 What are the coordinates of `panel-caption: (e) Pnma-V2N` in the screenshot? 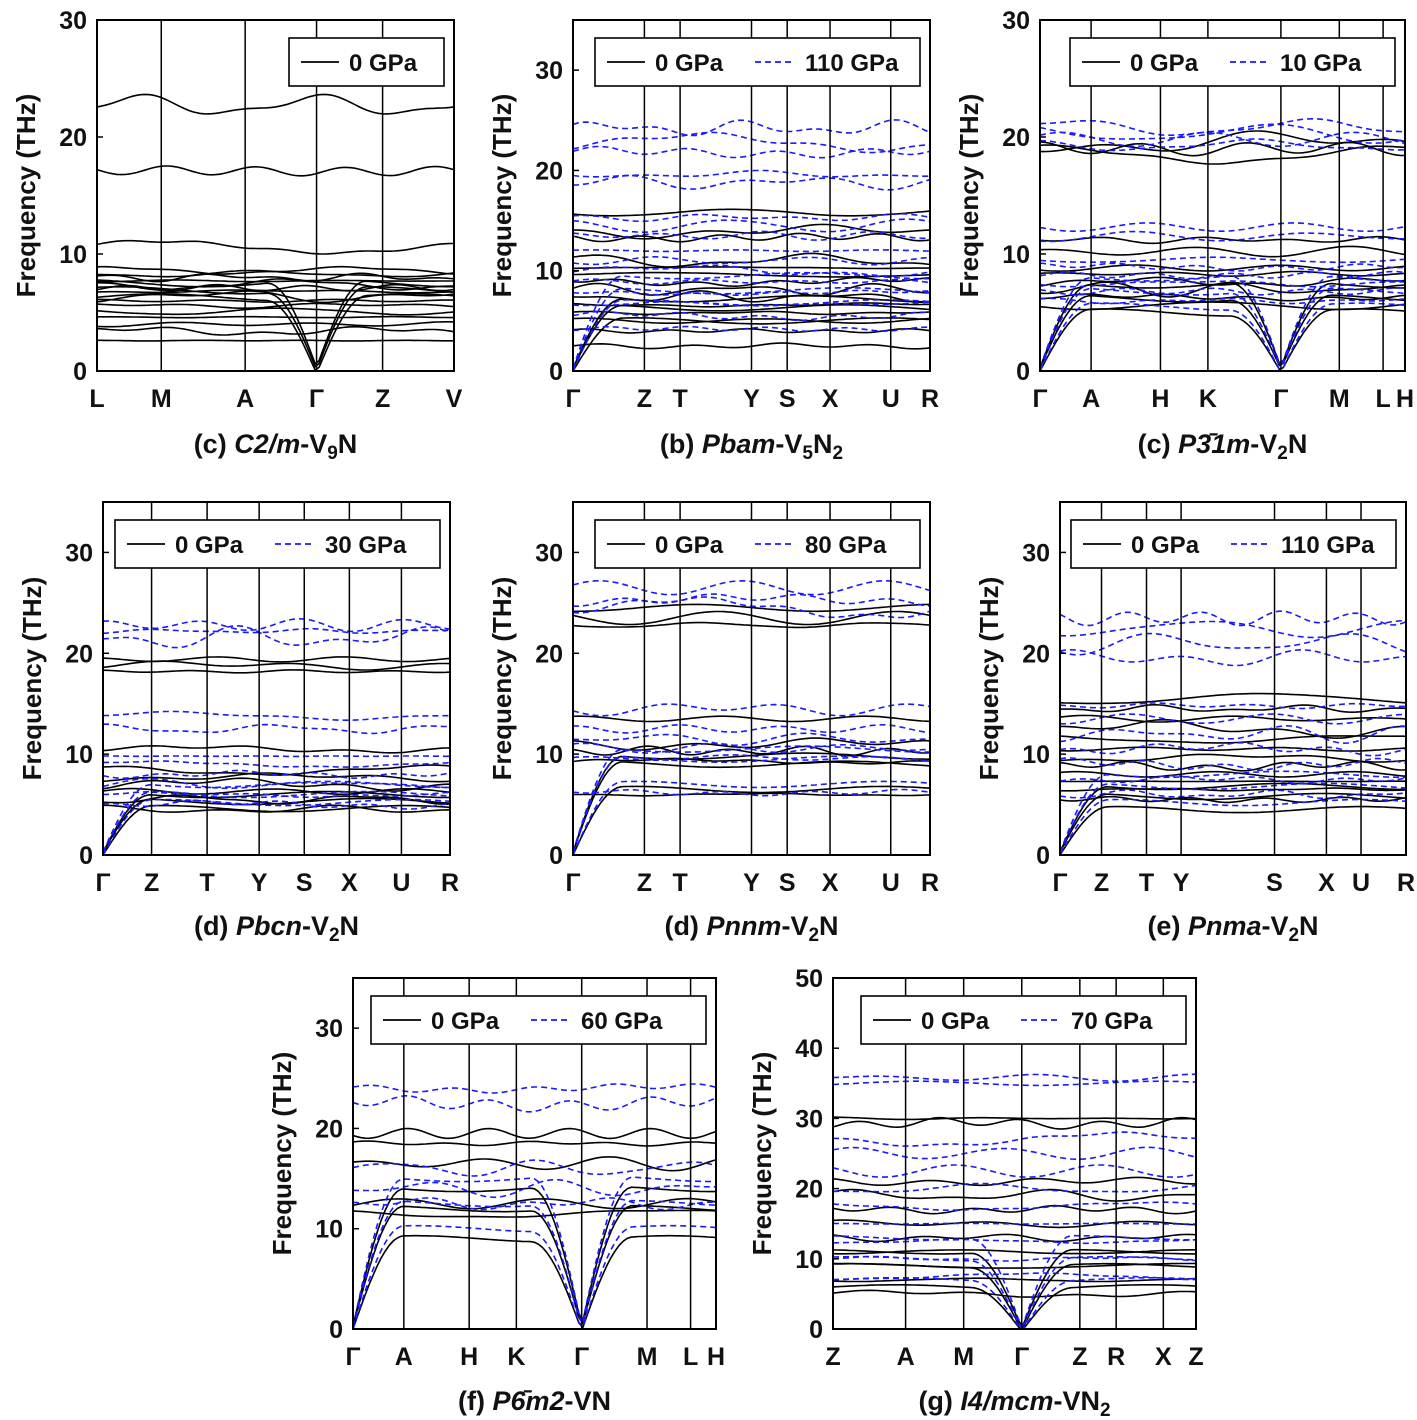 It's located at (1232, 928).